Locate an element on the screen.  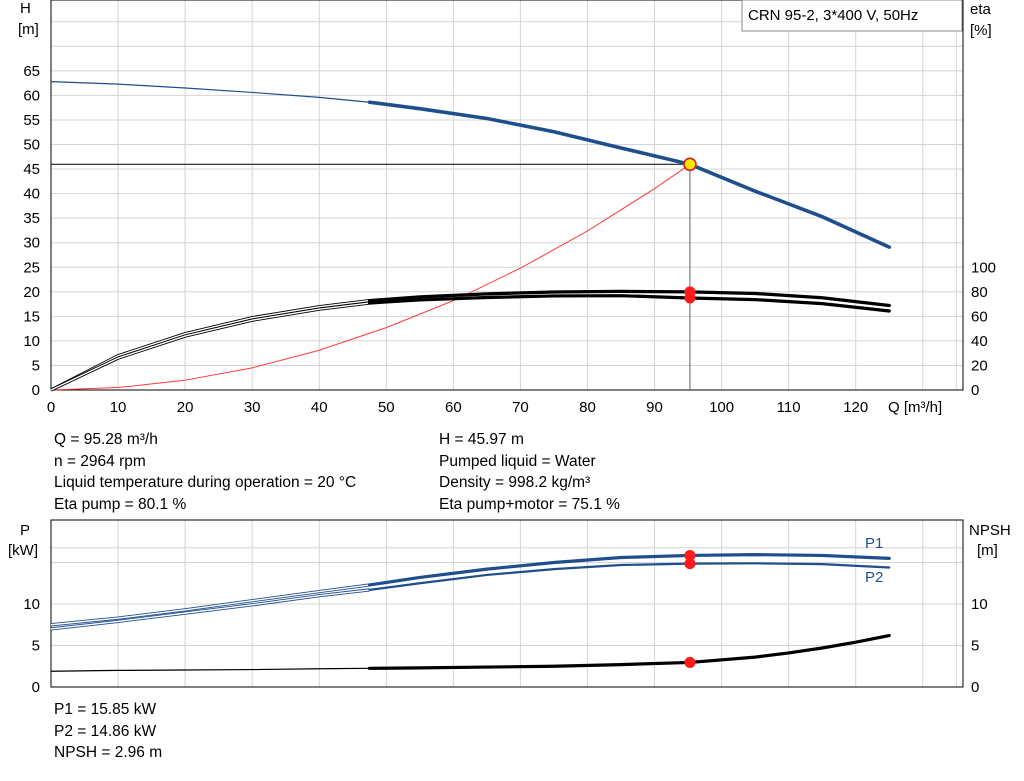
p1-curve-line-inner is located at coordinates (210, 605).